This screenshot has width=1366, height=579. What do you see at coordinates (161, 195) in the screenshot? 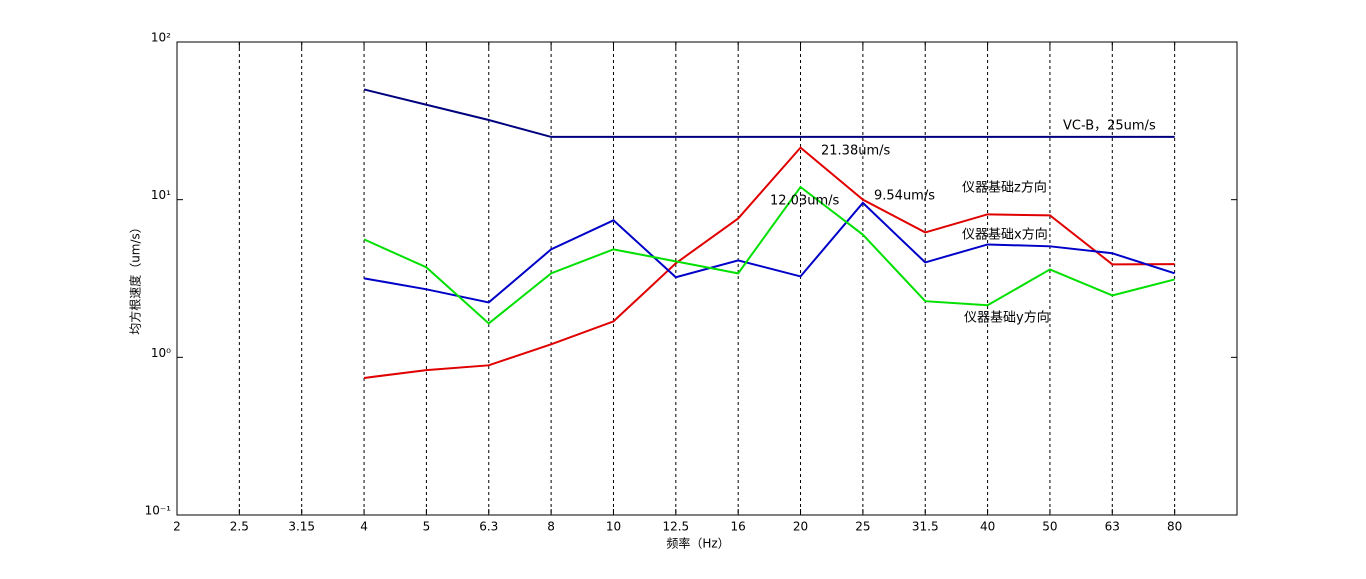
I see `y-tick-label: 10¹` at bounding box center [161, 195].